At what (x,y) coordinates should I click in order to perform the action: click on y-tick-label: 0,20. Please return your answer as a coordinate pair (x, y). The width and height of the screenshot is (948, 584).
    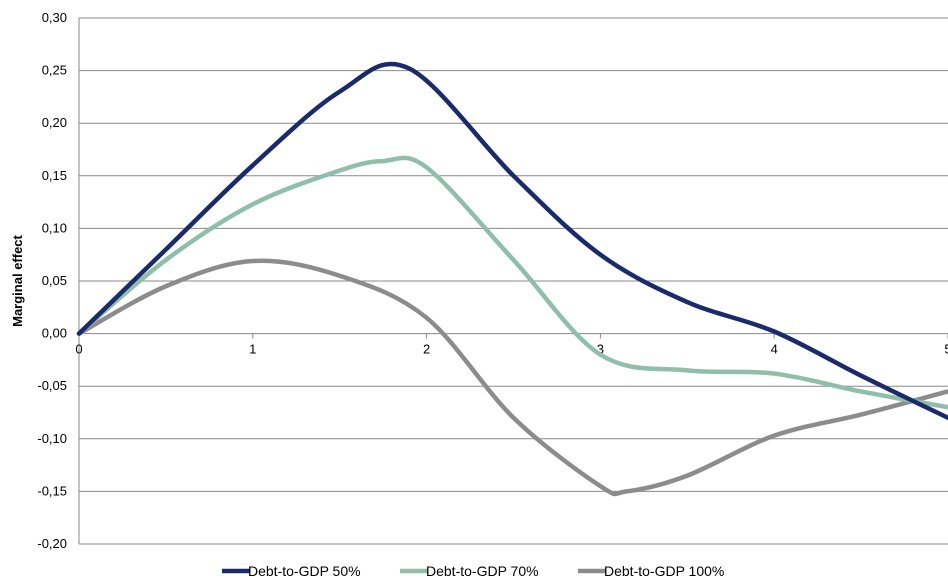
    Looking at the image, I should click on (54, 122).